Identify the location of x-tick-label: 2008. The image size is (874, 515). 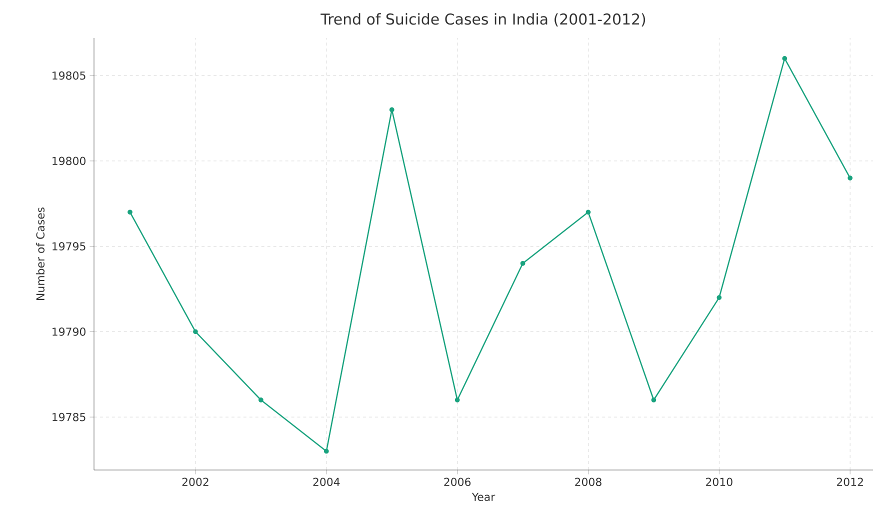
(588, 482).